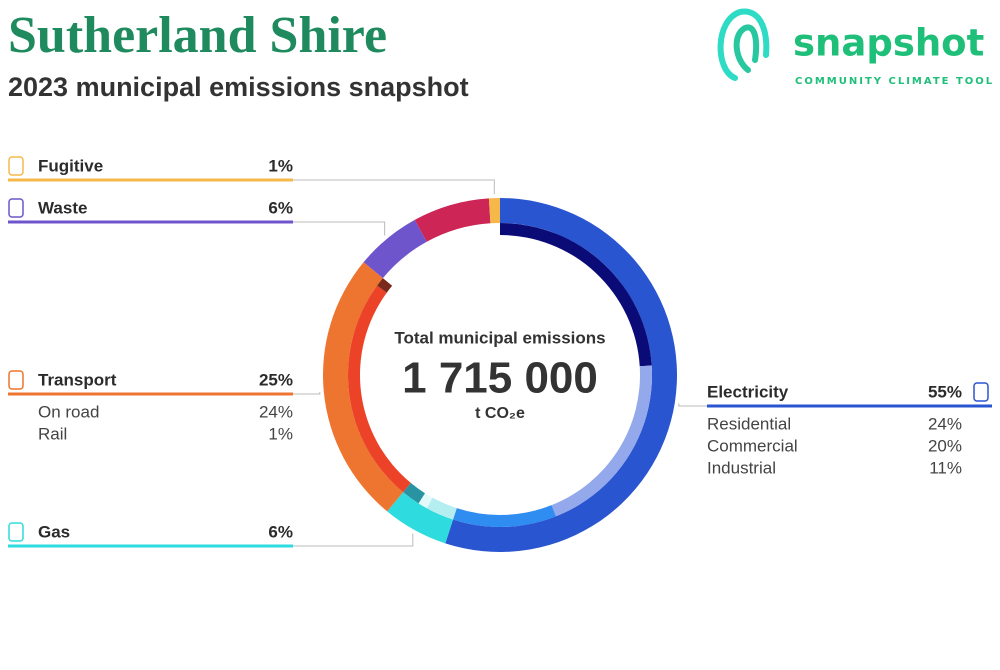  What do you see at coordinates (741, 467) in the screenshot?
I see `subsector-name: Industrial` at bounding box center [741, 467].